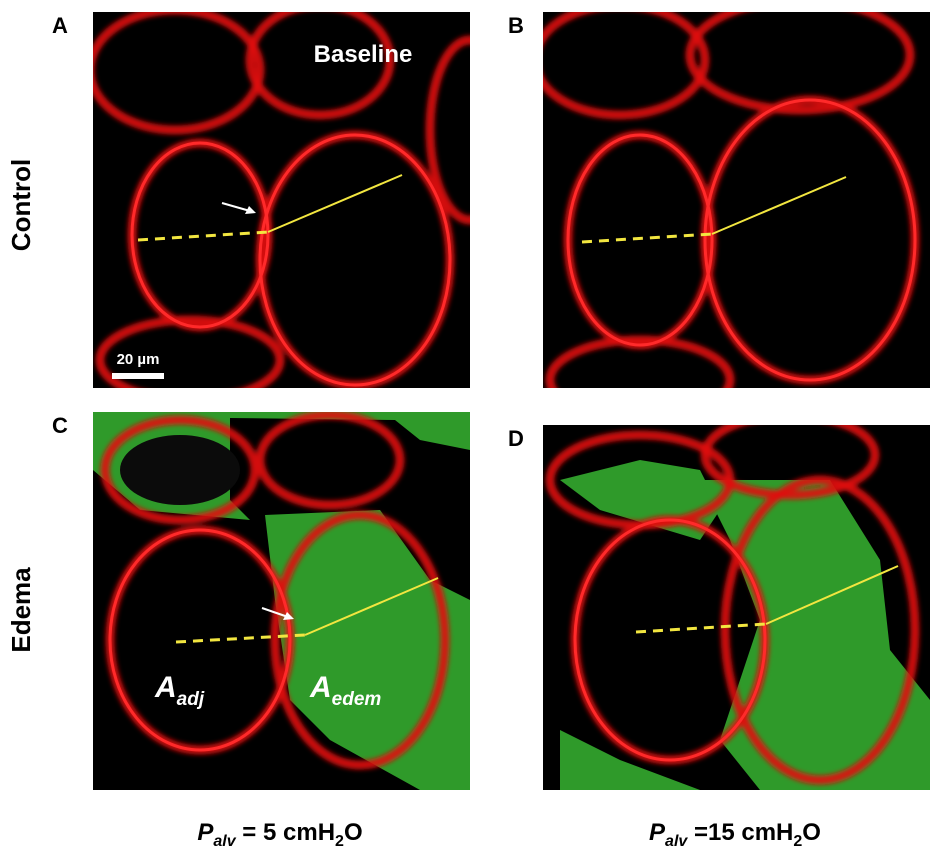 This screenshot has width=950, height=858. I want to click on column-label: Palv = 5 cmH2O, so click(279, 834).